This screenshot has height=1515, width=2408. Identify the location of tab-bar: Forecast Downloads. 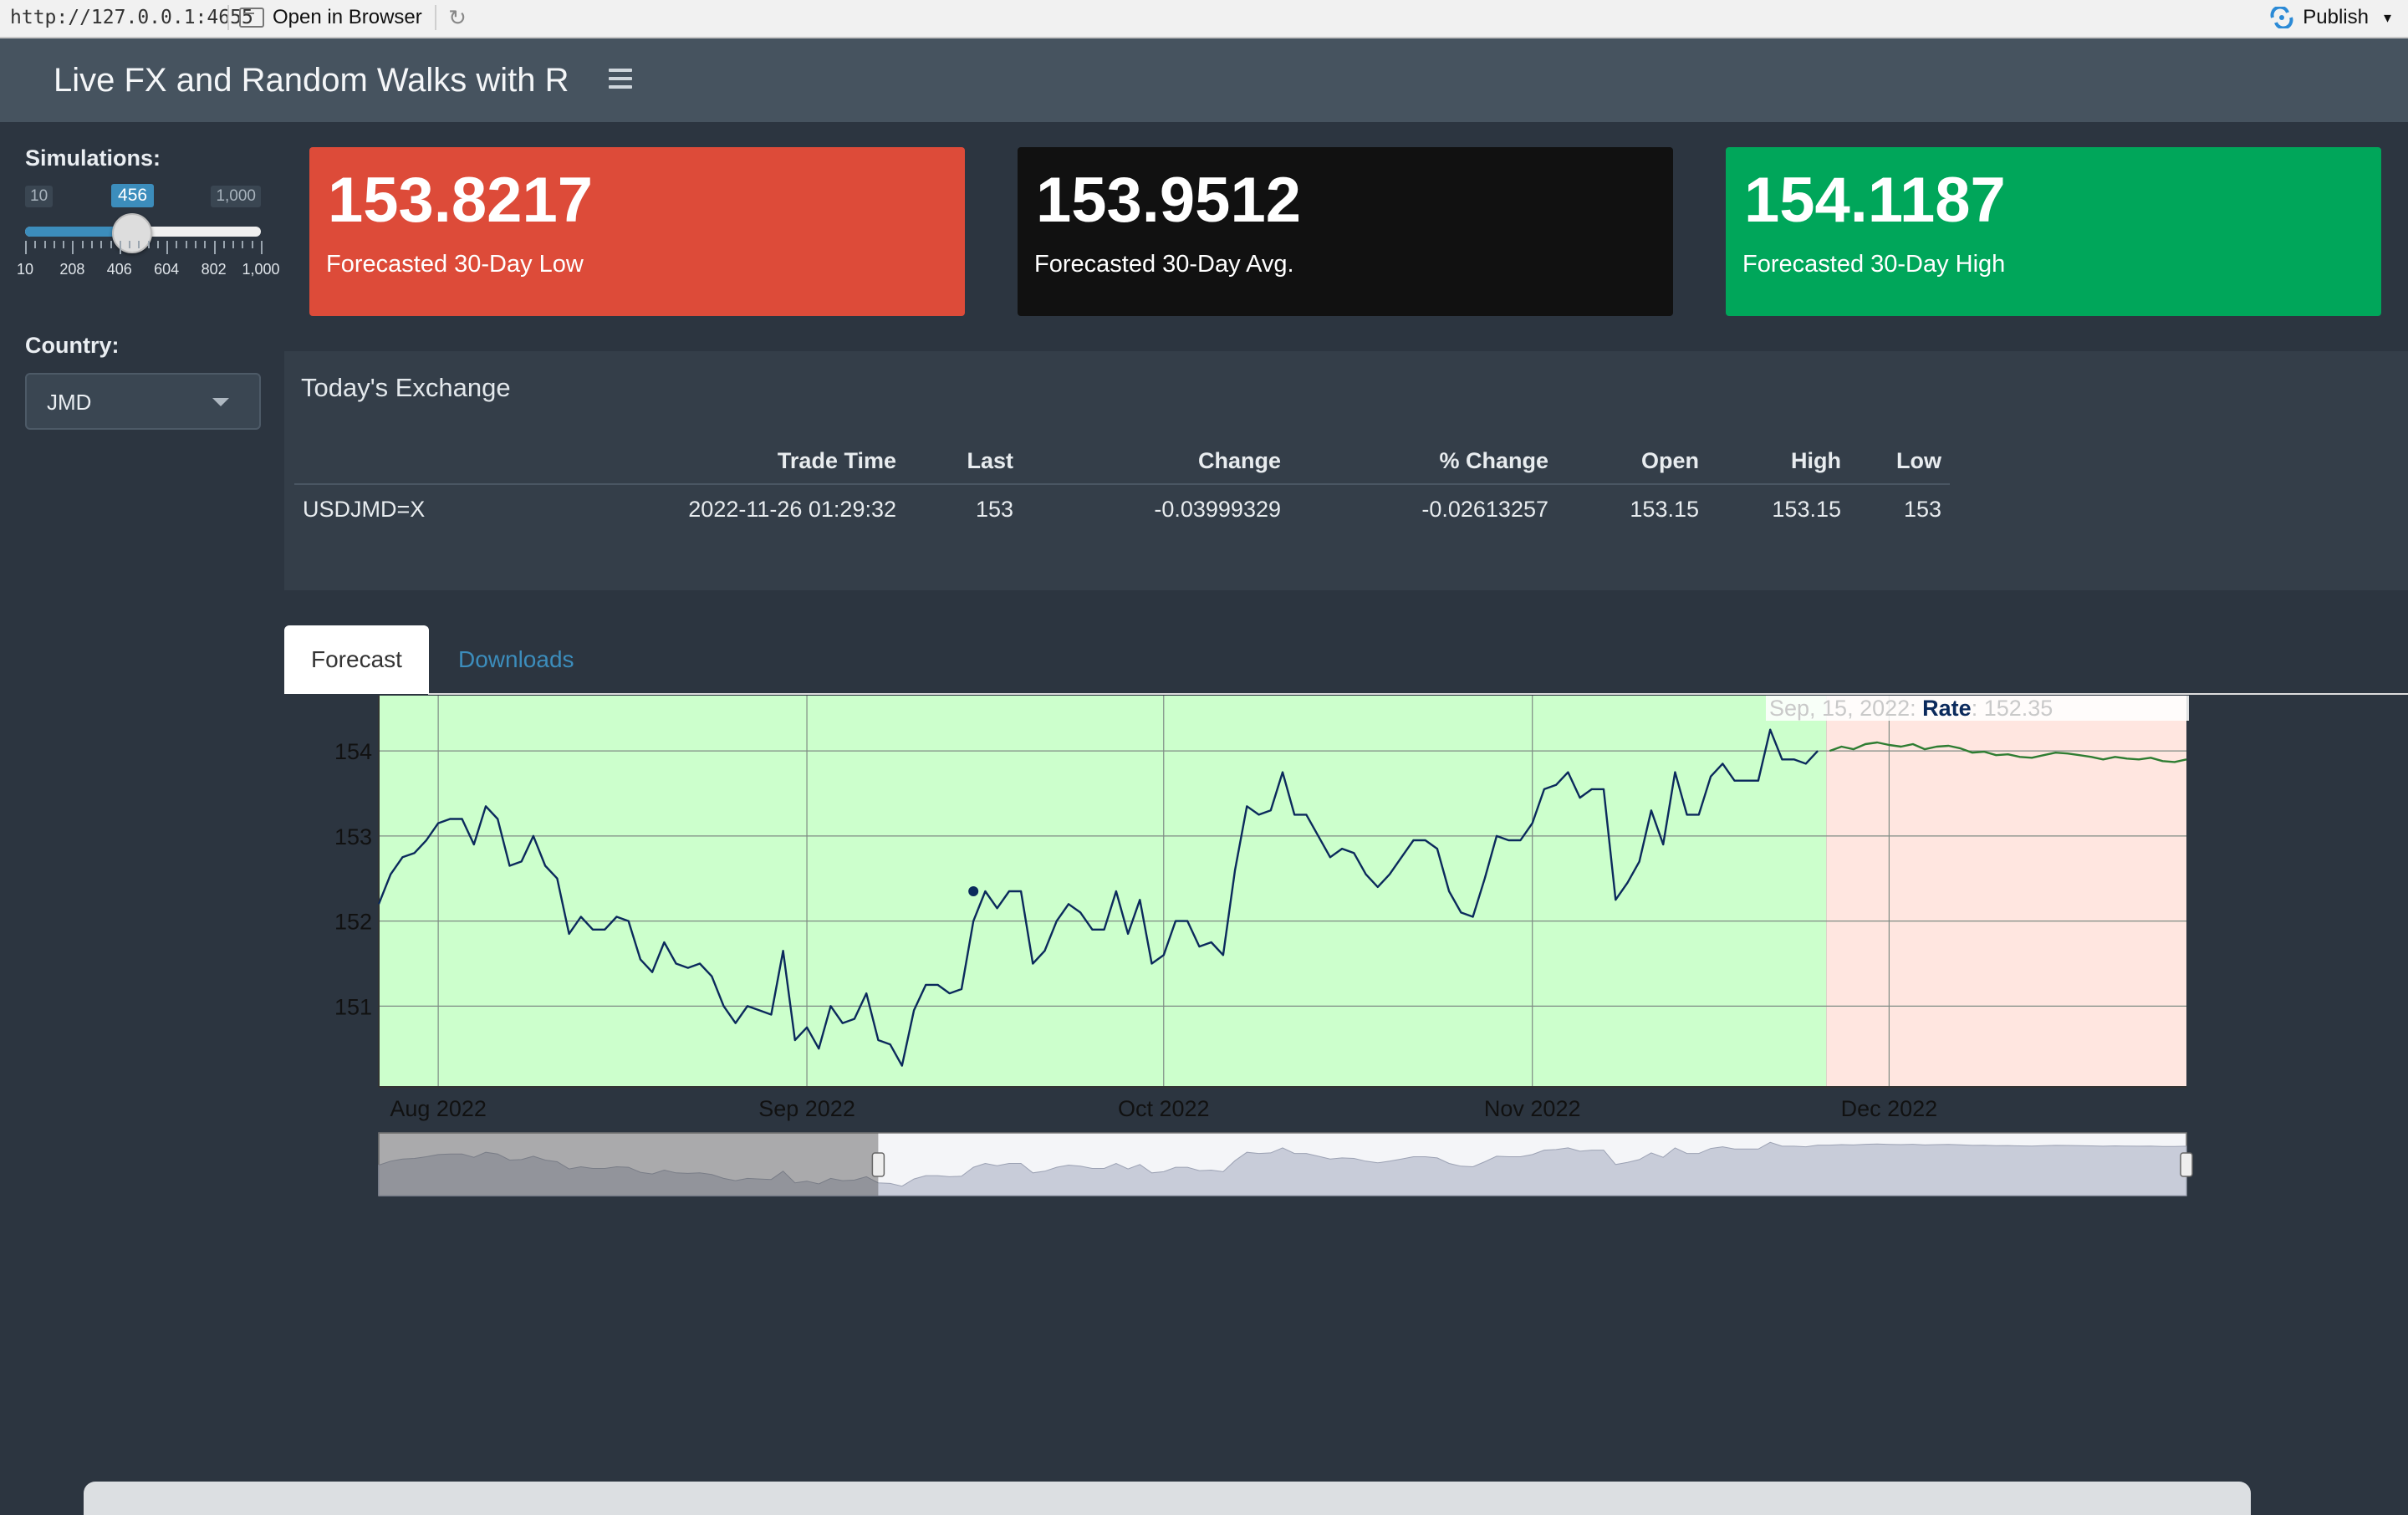
(1346, 659).